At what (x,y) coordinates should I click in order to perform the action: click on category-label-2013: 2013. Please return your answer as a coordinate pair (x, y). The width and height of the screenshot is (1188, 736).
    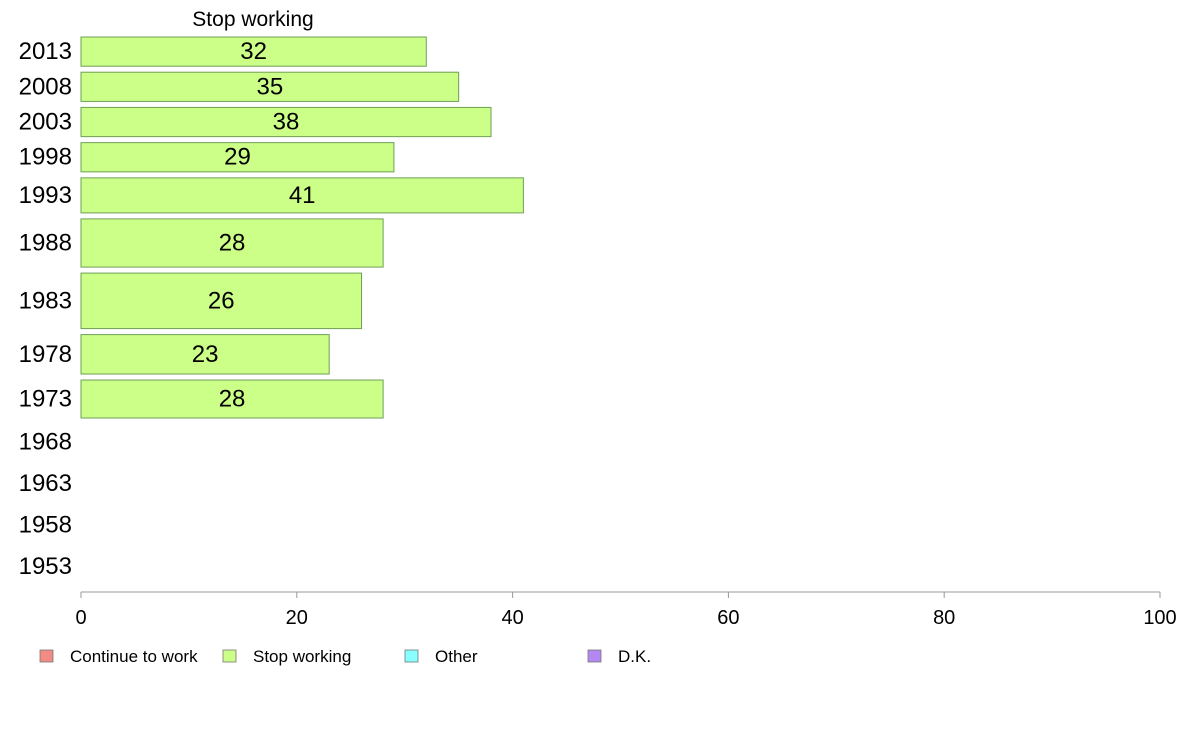
    Looking at the image, I should click on (45, 51).